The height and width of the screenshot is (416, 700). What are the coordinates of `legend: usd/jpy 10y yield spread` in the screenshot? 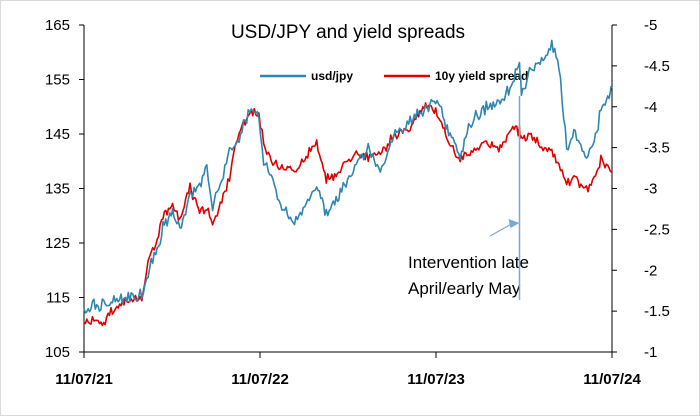 It's located at (394, 76).